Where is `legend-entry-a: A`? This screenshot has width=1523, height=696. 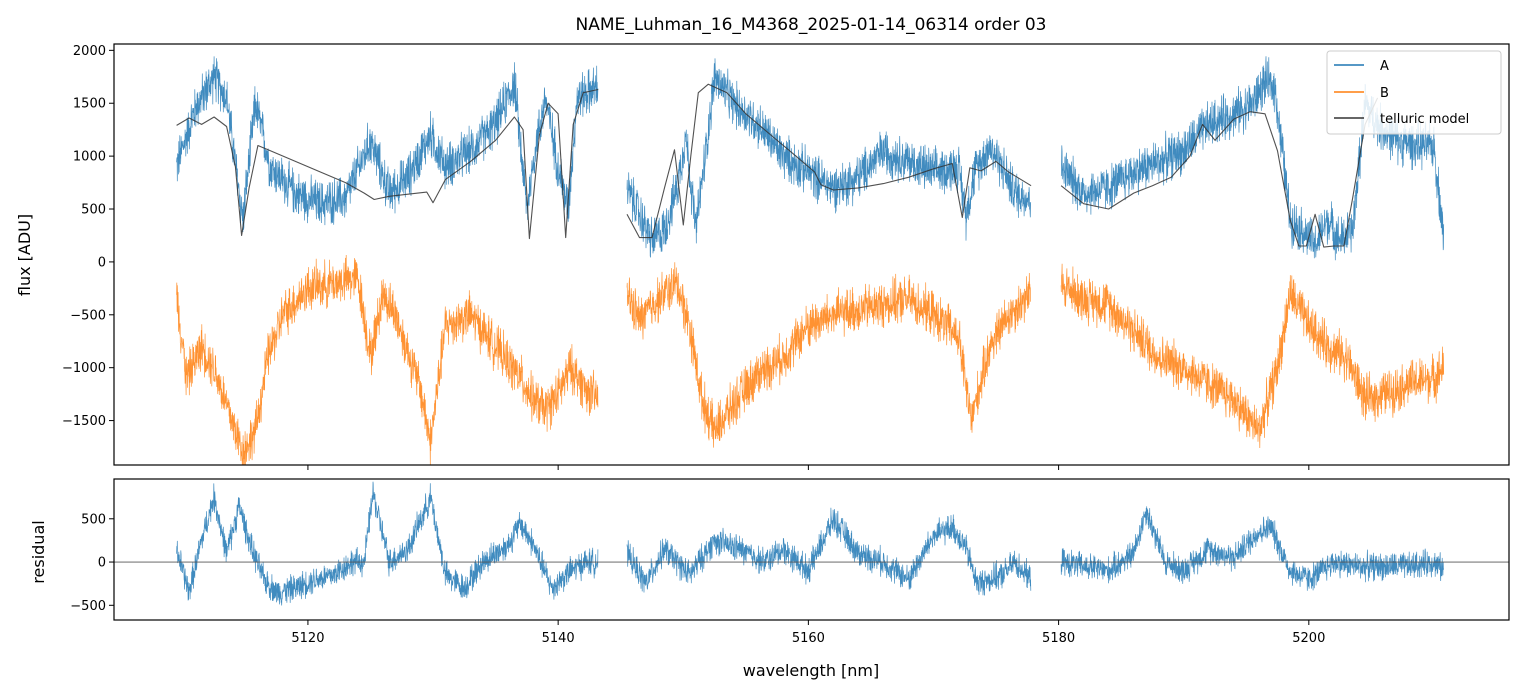
legend-entry-a: A is located at coordinates (1384, 66).